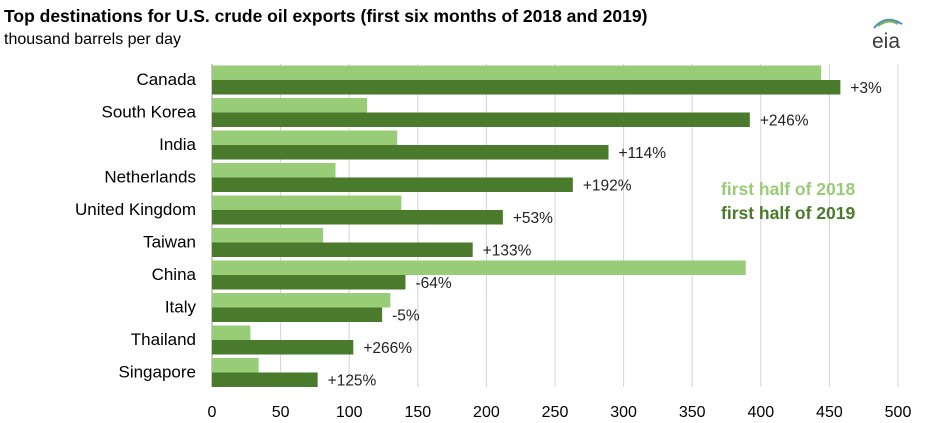 The width and height of the screenshot is (947, 423). What do you see at coordinates (760, 412) in the screenshot?
I see `x-tick-label: 400` at bounding box center [760, 412].